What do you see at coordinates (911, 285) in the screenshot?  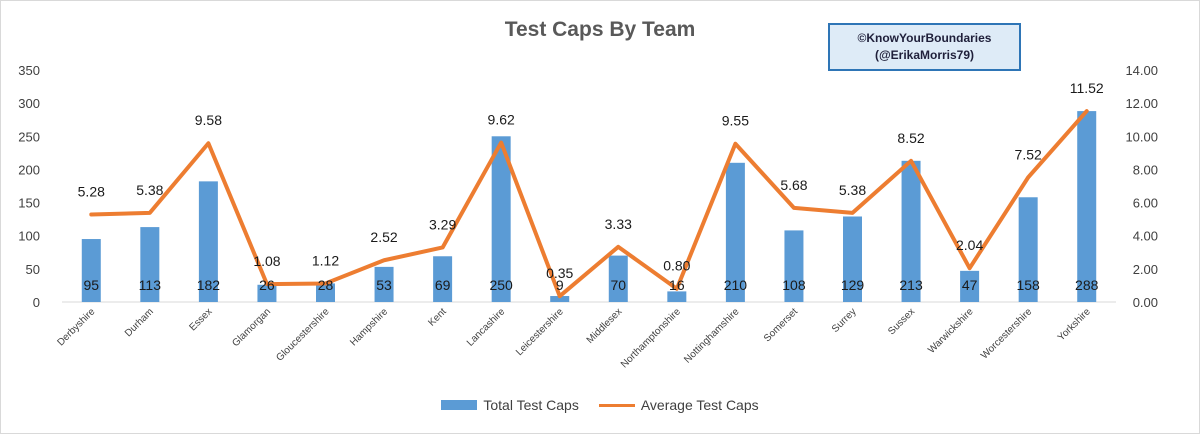 I see `bar-data-label: 213` at bounding box center [911, 285].